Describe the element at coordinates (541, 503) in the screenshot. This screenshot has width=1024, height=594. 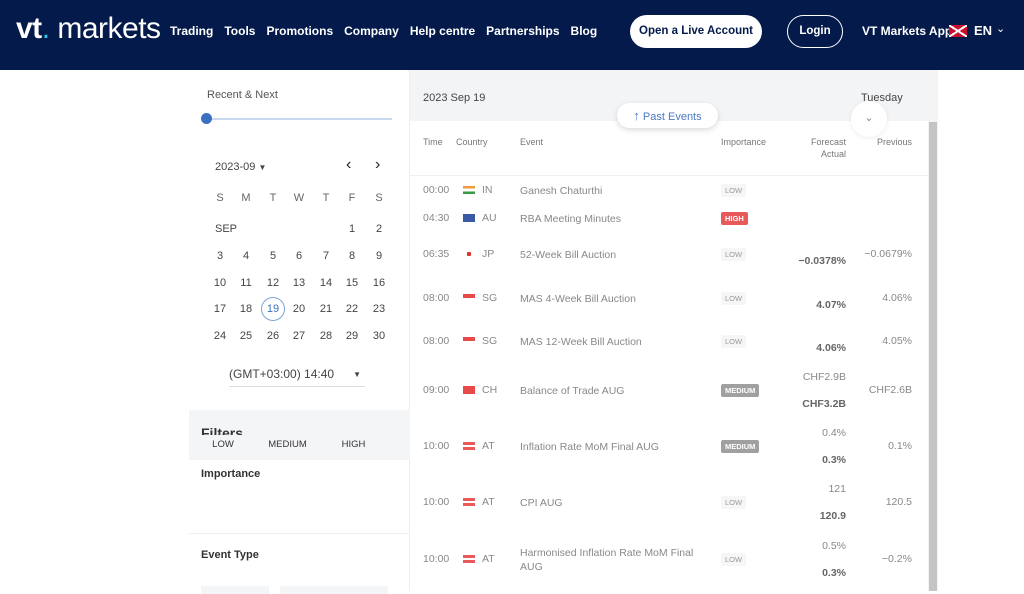
I see `event-name: CPI AUG` at that location.